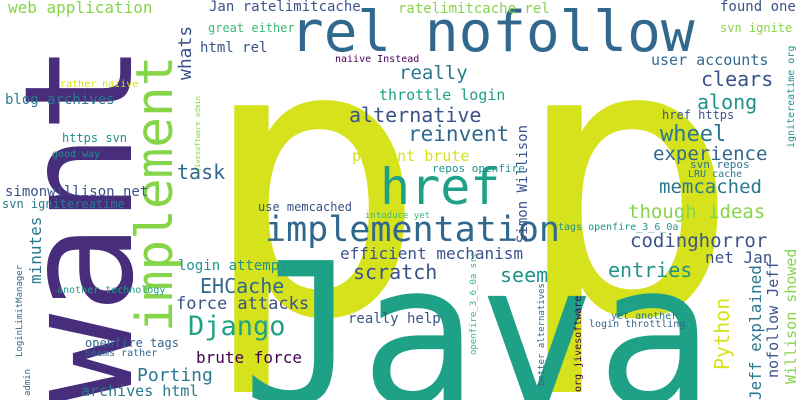  What do you see at coordinates (524, 275) in the screenshot?
I see `word-seem: seem` at bounding box center [524, 275].